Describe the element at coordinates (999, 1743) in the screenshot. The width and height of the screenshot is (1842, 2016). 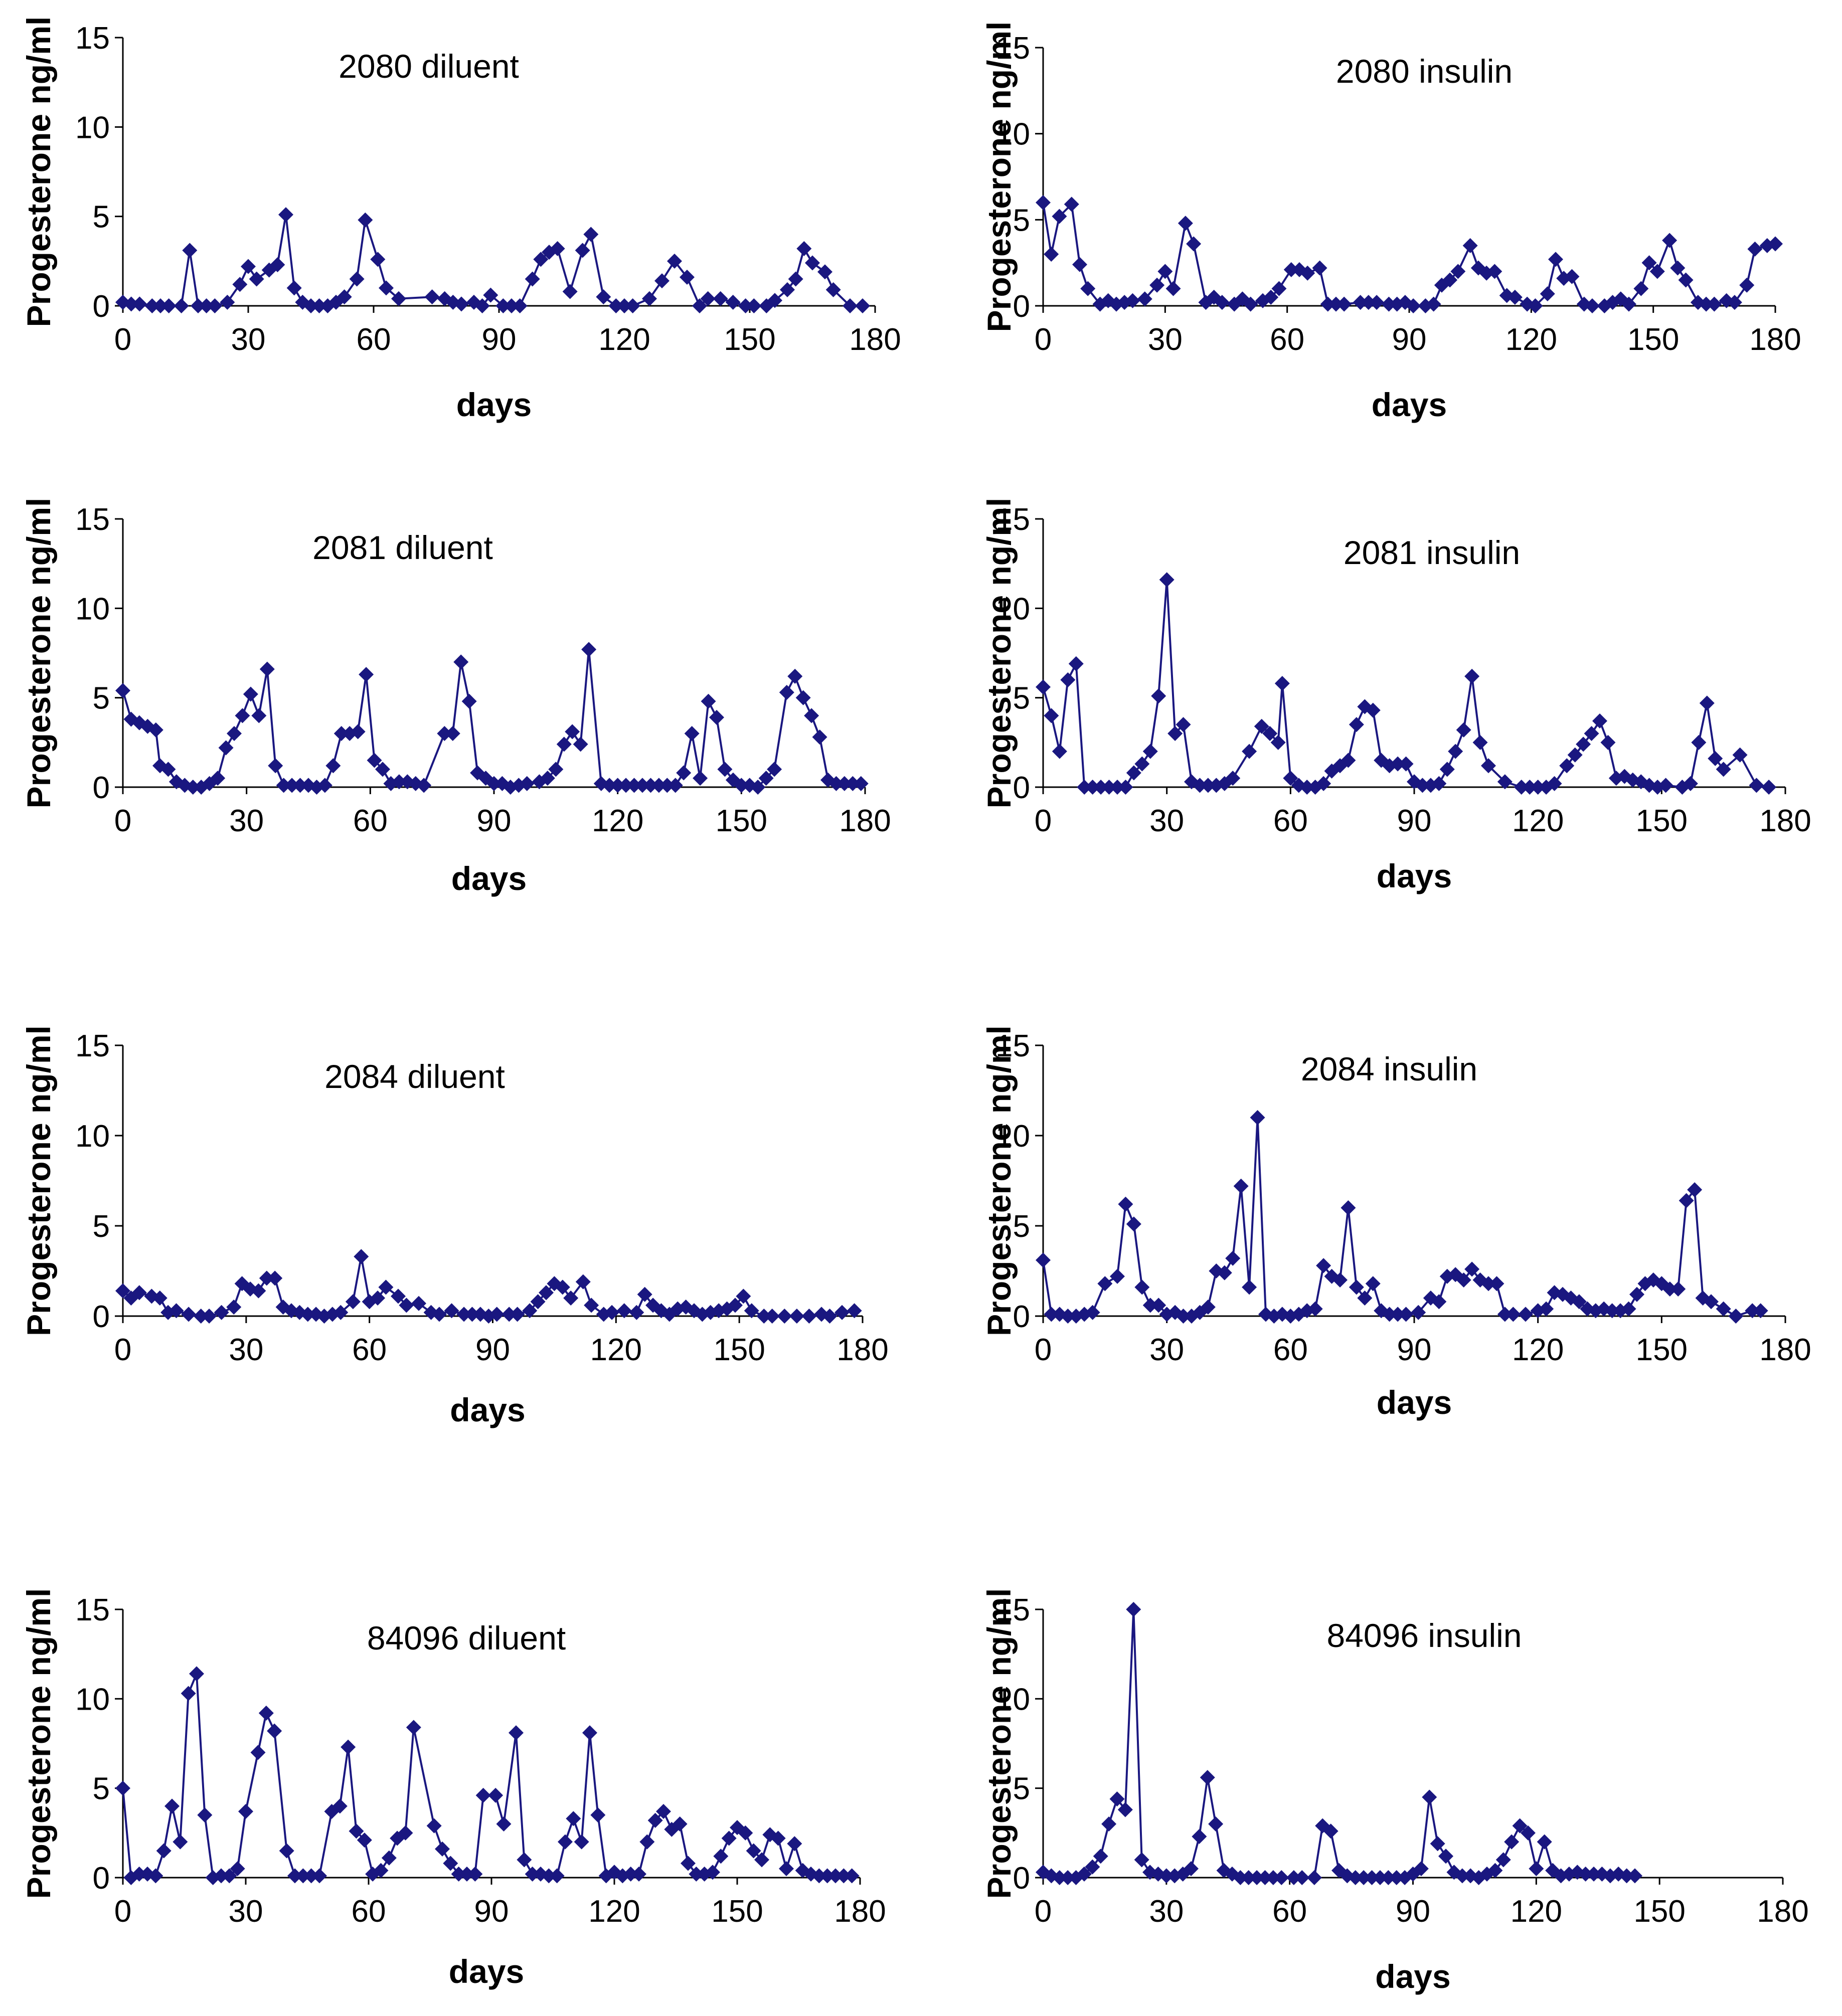
I see `y-axis-label: Progesterone ng/ml` at that location.